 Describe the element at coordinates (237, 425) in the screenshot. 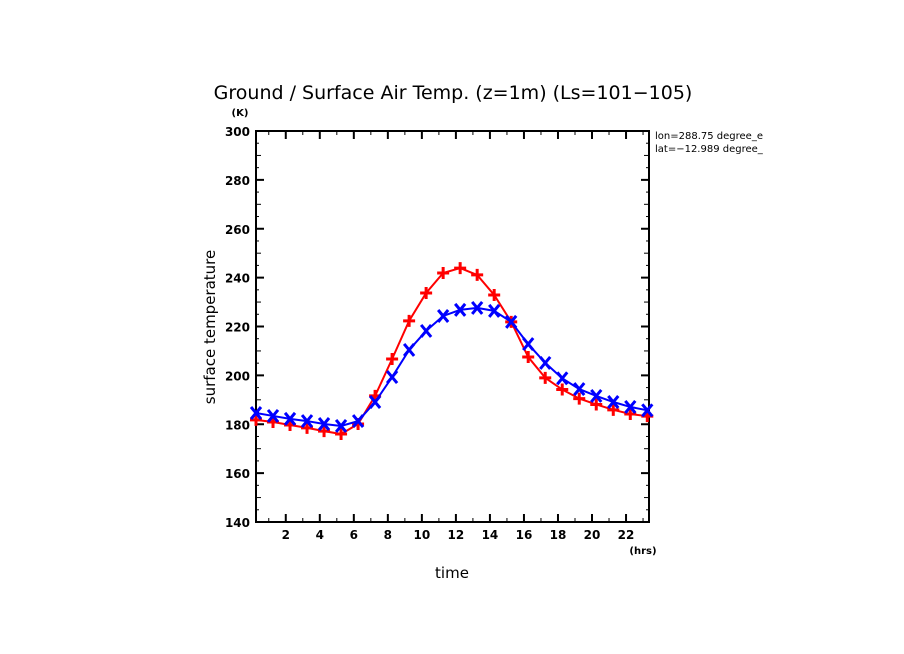

I see `y-tick-label: 180` at that location.